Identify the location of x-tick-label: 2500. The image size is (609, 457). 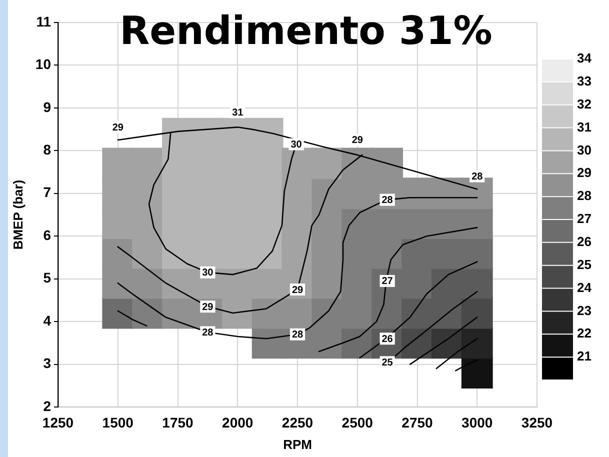
(358, 422).